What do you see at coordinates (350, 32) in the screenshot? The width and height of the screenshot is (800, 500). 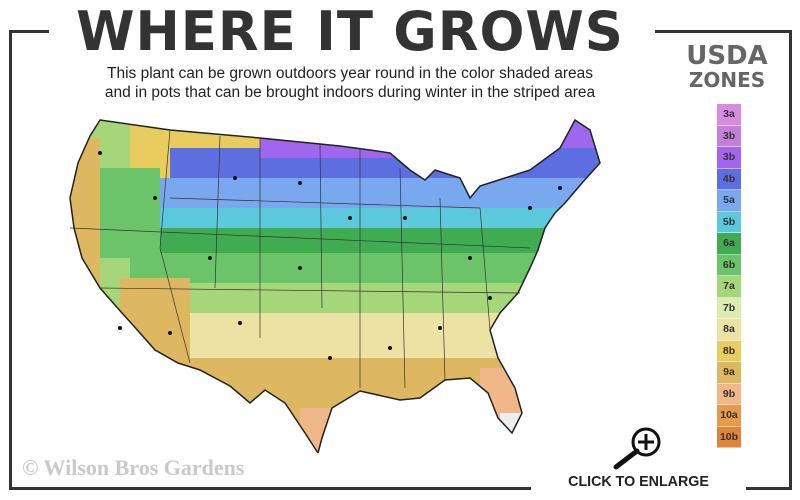 I see `page-title: WHERE IT GROWS` at bounding box center [350, 32].